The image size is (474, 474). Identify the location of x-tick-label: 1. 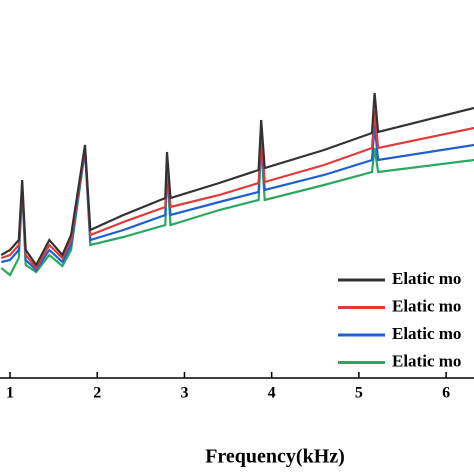
(10, 393).